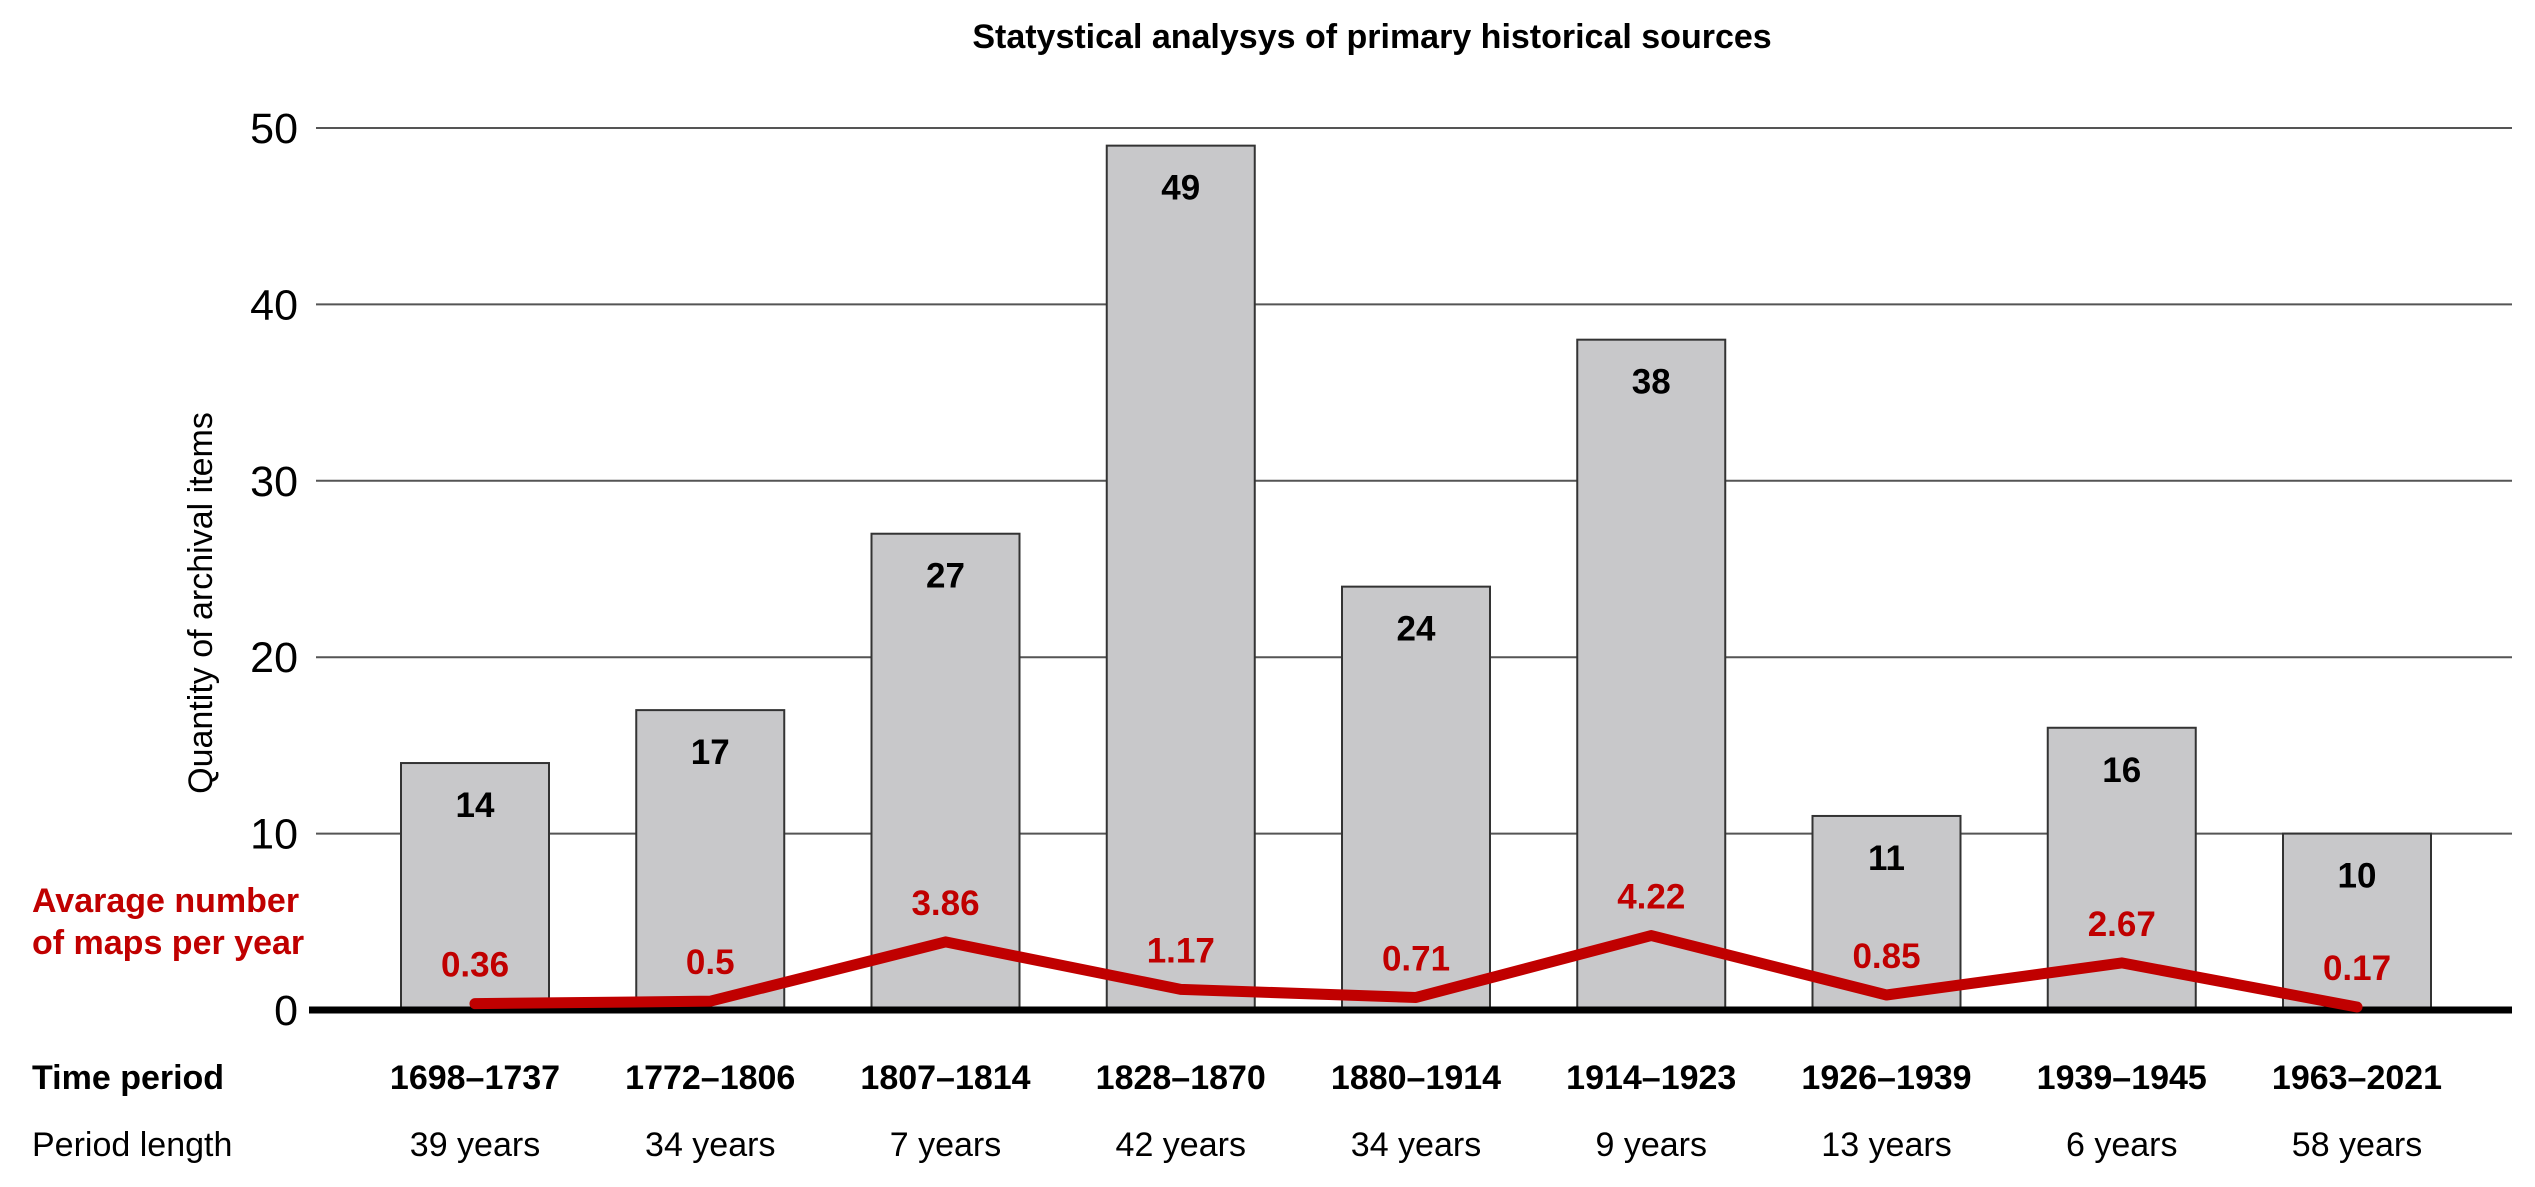 This screenshot has width=2535, height=1187. What do you see at coordinates (170, 922) in the screenshot?
I see `line-series-label: Avarage number of maps per year` at bounding box center [170, 922].